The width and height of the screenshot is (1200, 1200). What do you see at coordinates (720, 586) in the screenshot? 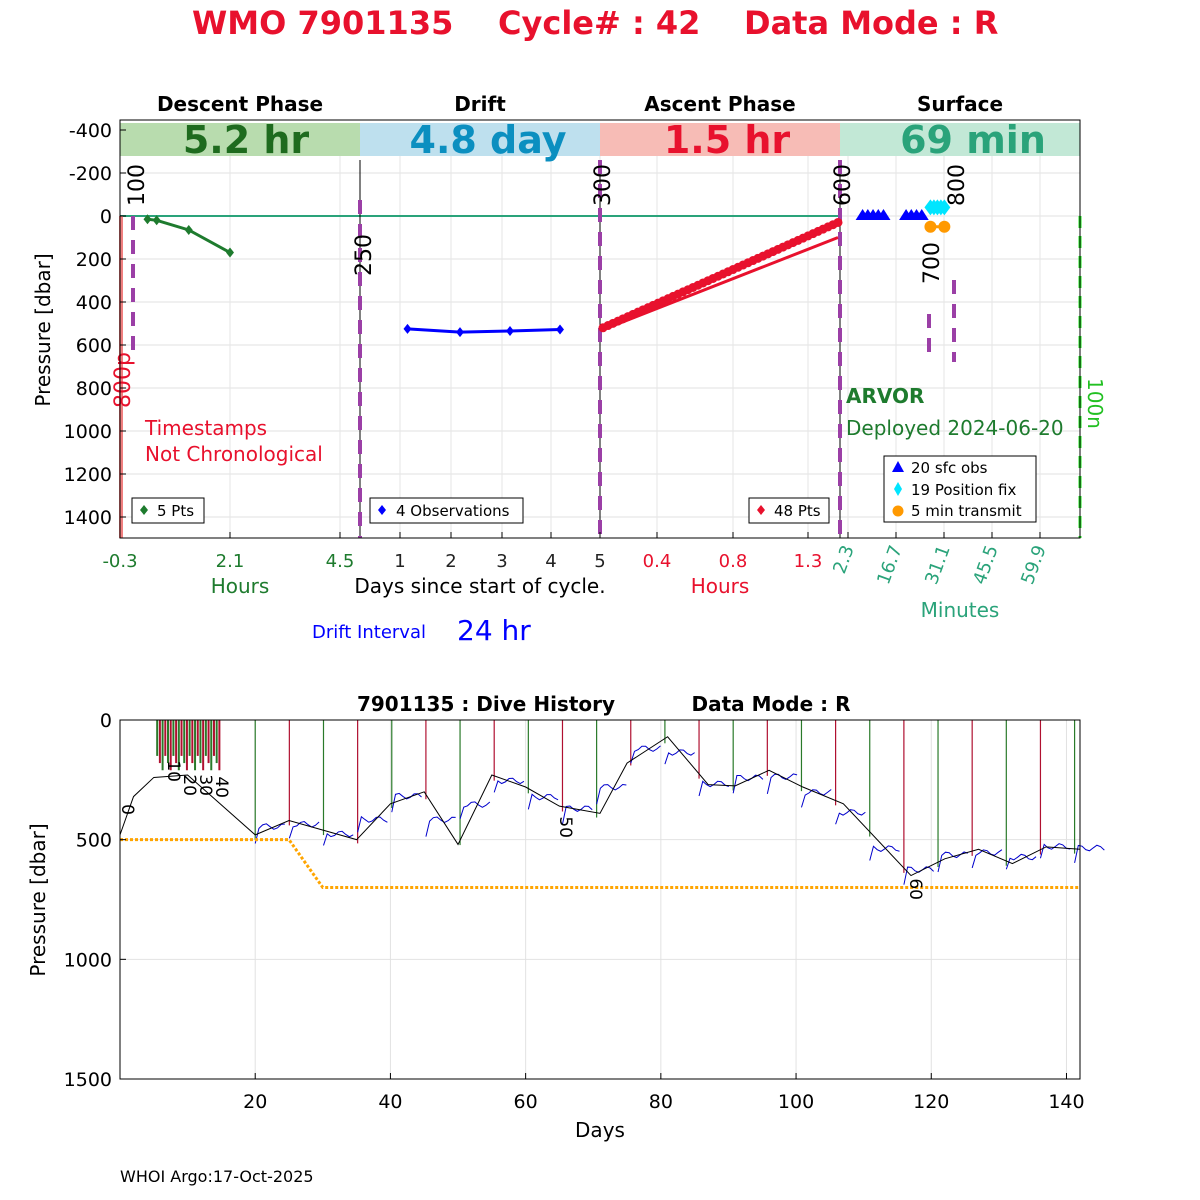
I see `ascent-xlabel: Hours` at bounding box center [720, 586].